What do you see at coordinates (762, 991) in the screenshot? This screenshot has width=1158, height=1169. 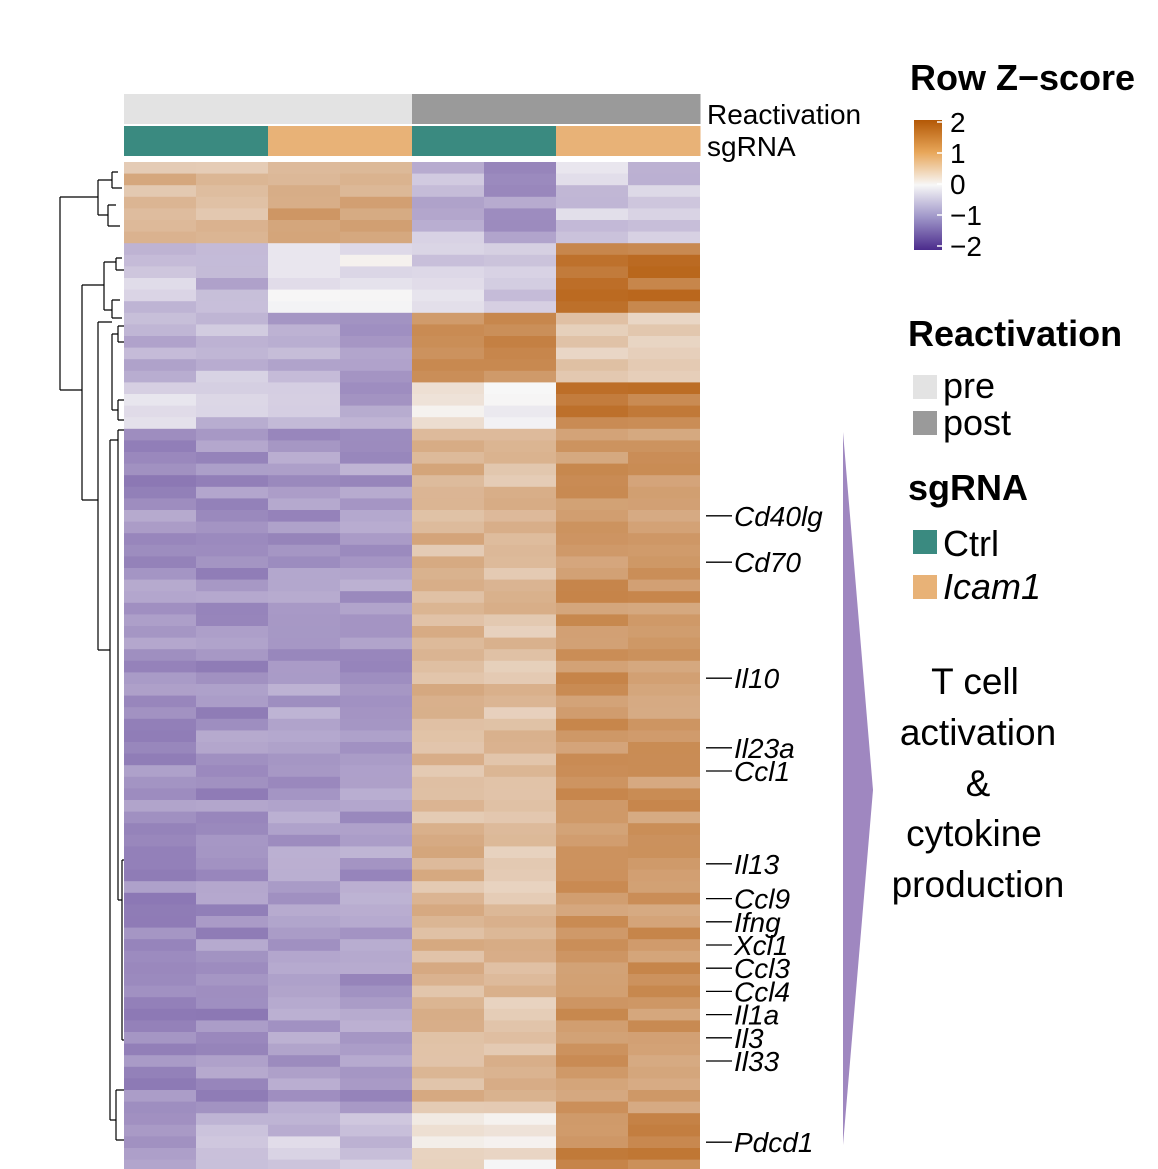 I see `gene-label: Ccl4` at bounding box center [762, 991].